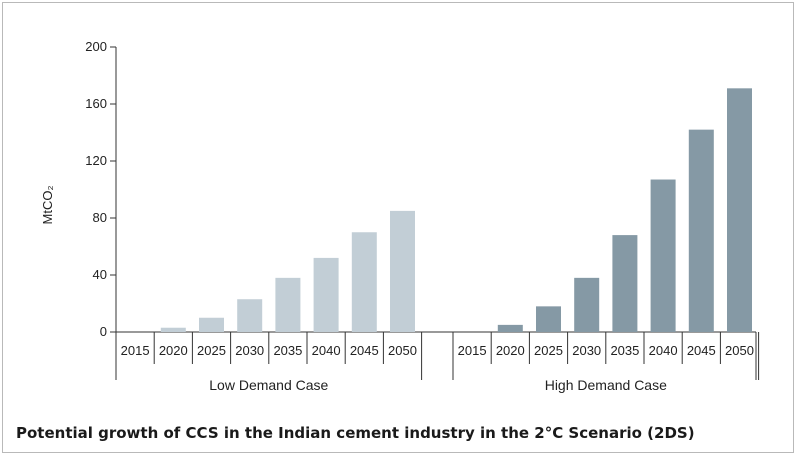 The image size is (800, 459). I want to click on y-tick-label: 0, so click(103, 331).